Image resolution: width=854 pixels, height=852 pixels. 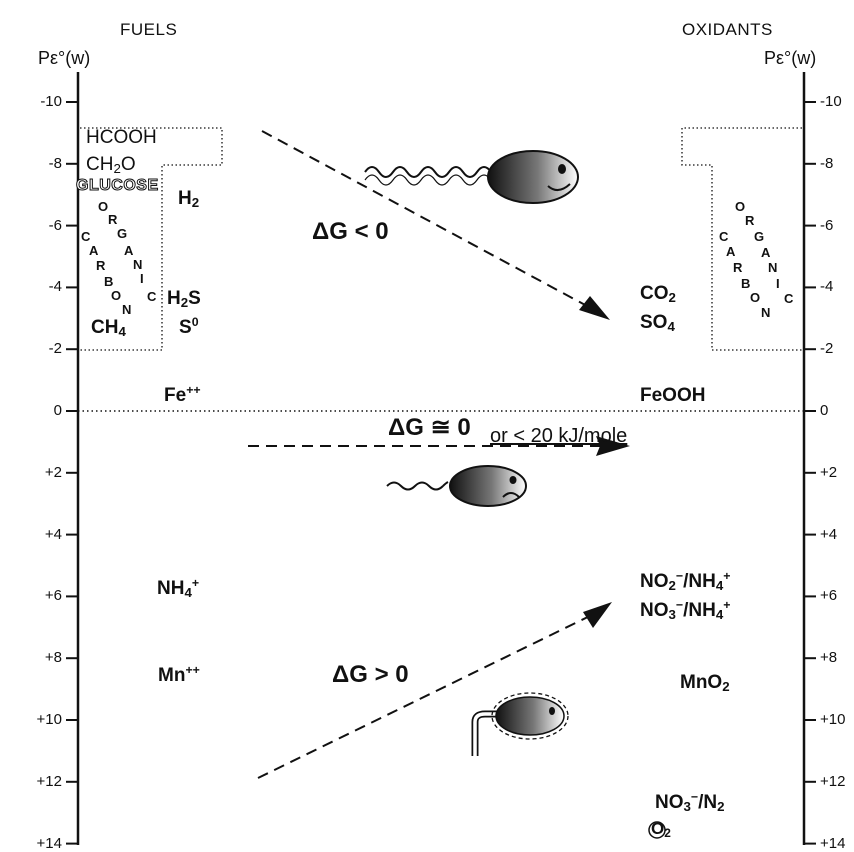 What do you see at coordinates (826, 286) in the screenshot?
I see `right-tick-label: -4` at bounding box center [826, 286].